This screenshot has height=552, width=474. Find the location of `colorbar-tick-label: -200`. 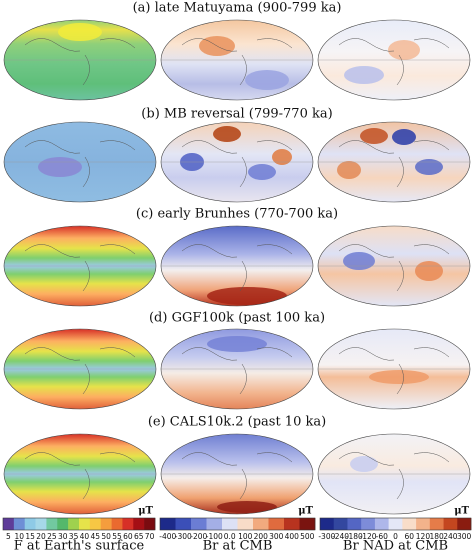

colorbar-tick-label: -200 is located at coordinates (198, 536).